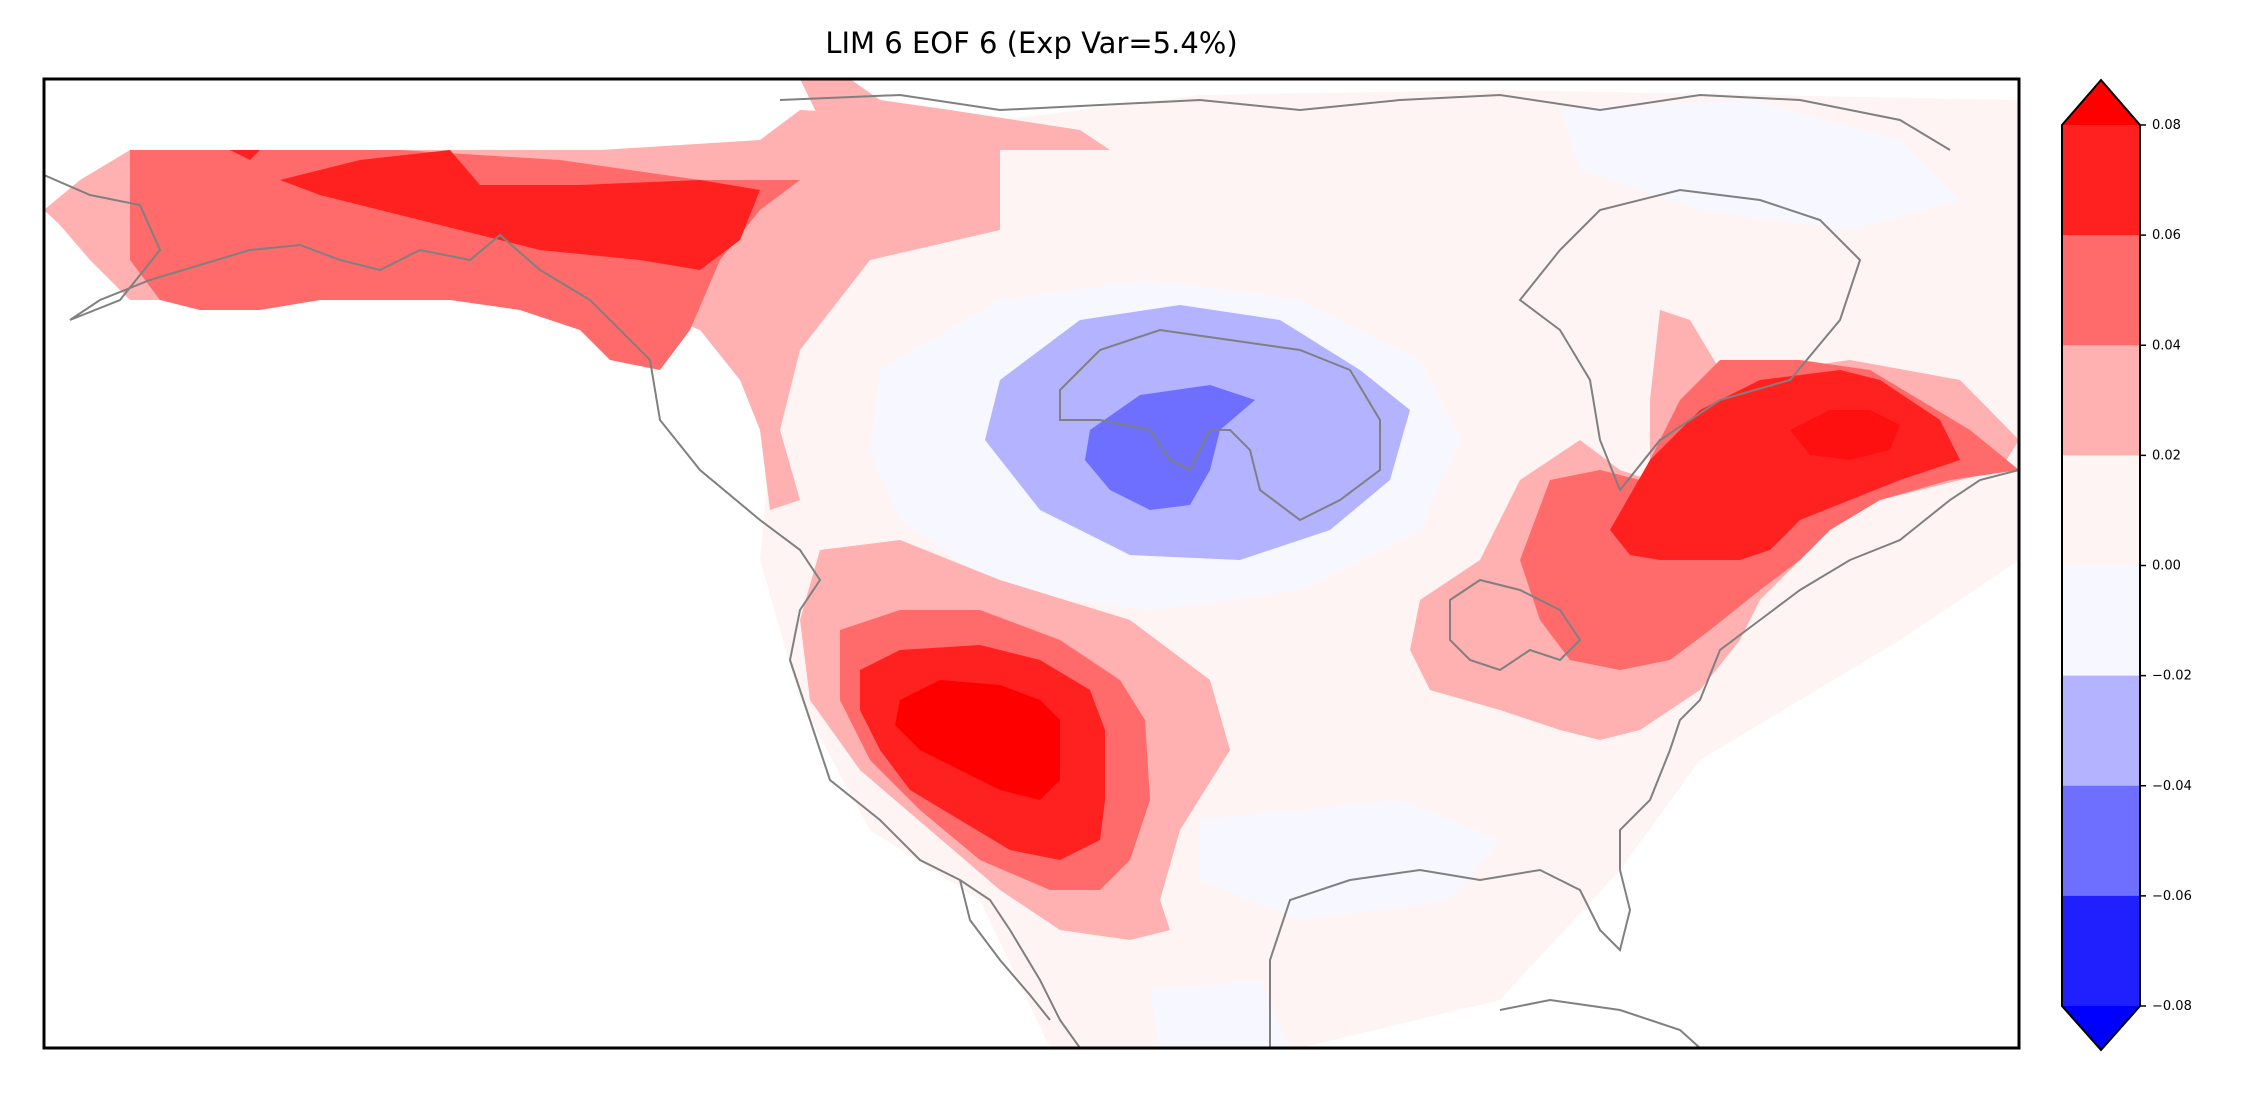  What do you see at coordinates (955, 114) in the screenshot?
I see `pos-mid-arctic-strip` at bounding box center [955, 114].